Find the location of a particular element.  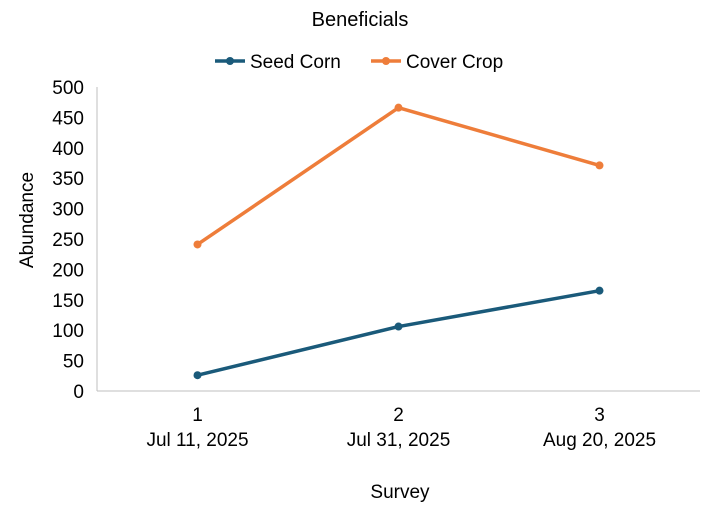

y-tick-label: 50 is located at coordinates (73, 362).